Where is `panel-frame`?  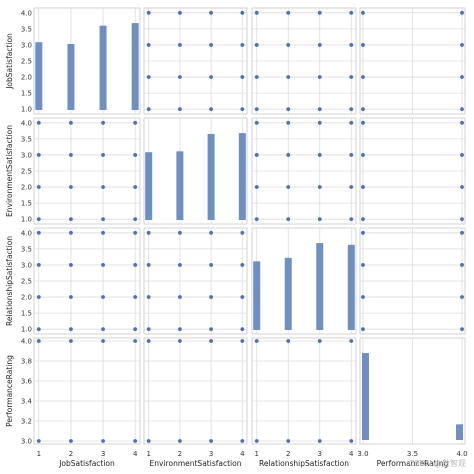 panel-frame is located at coordinates (304, 281).